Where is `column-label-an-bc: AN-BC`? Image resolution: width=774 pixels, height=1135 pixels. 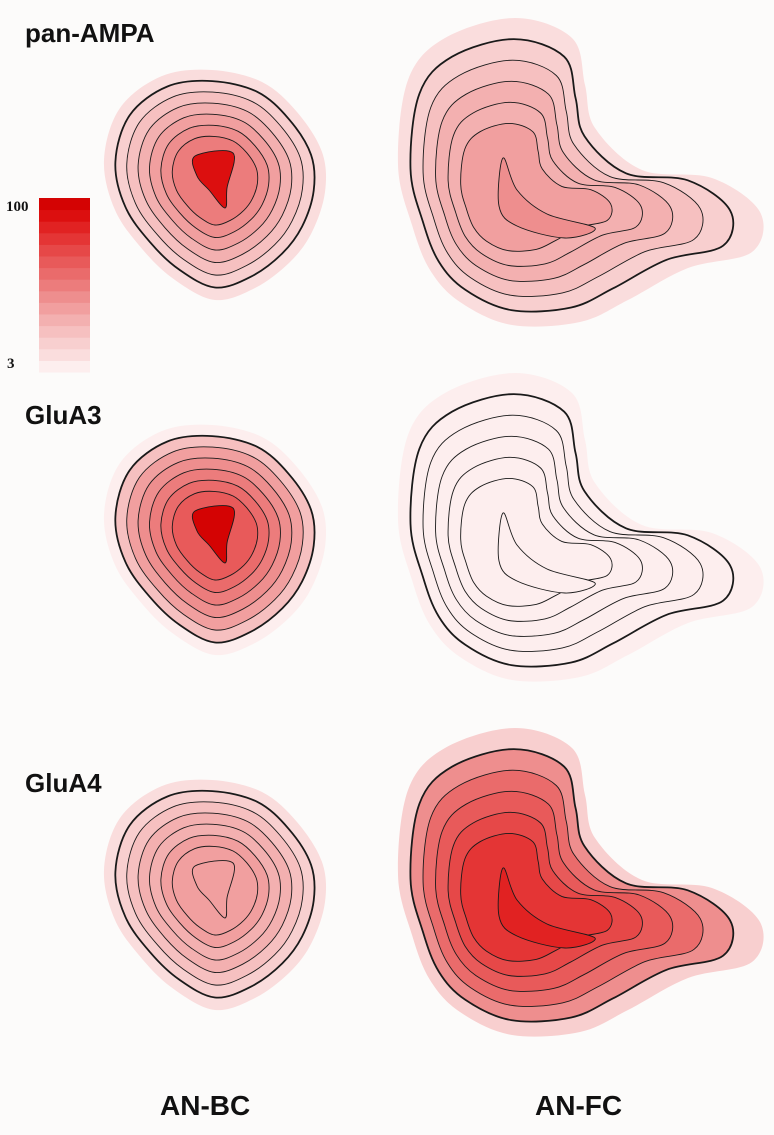
column-label-an-bc: AN-BC is located at coordinates (205, 1105).